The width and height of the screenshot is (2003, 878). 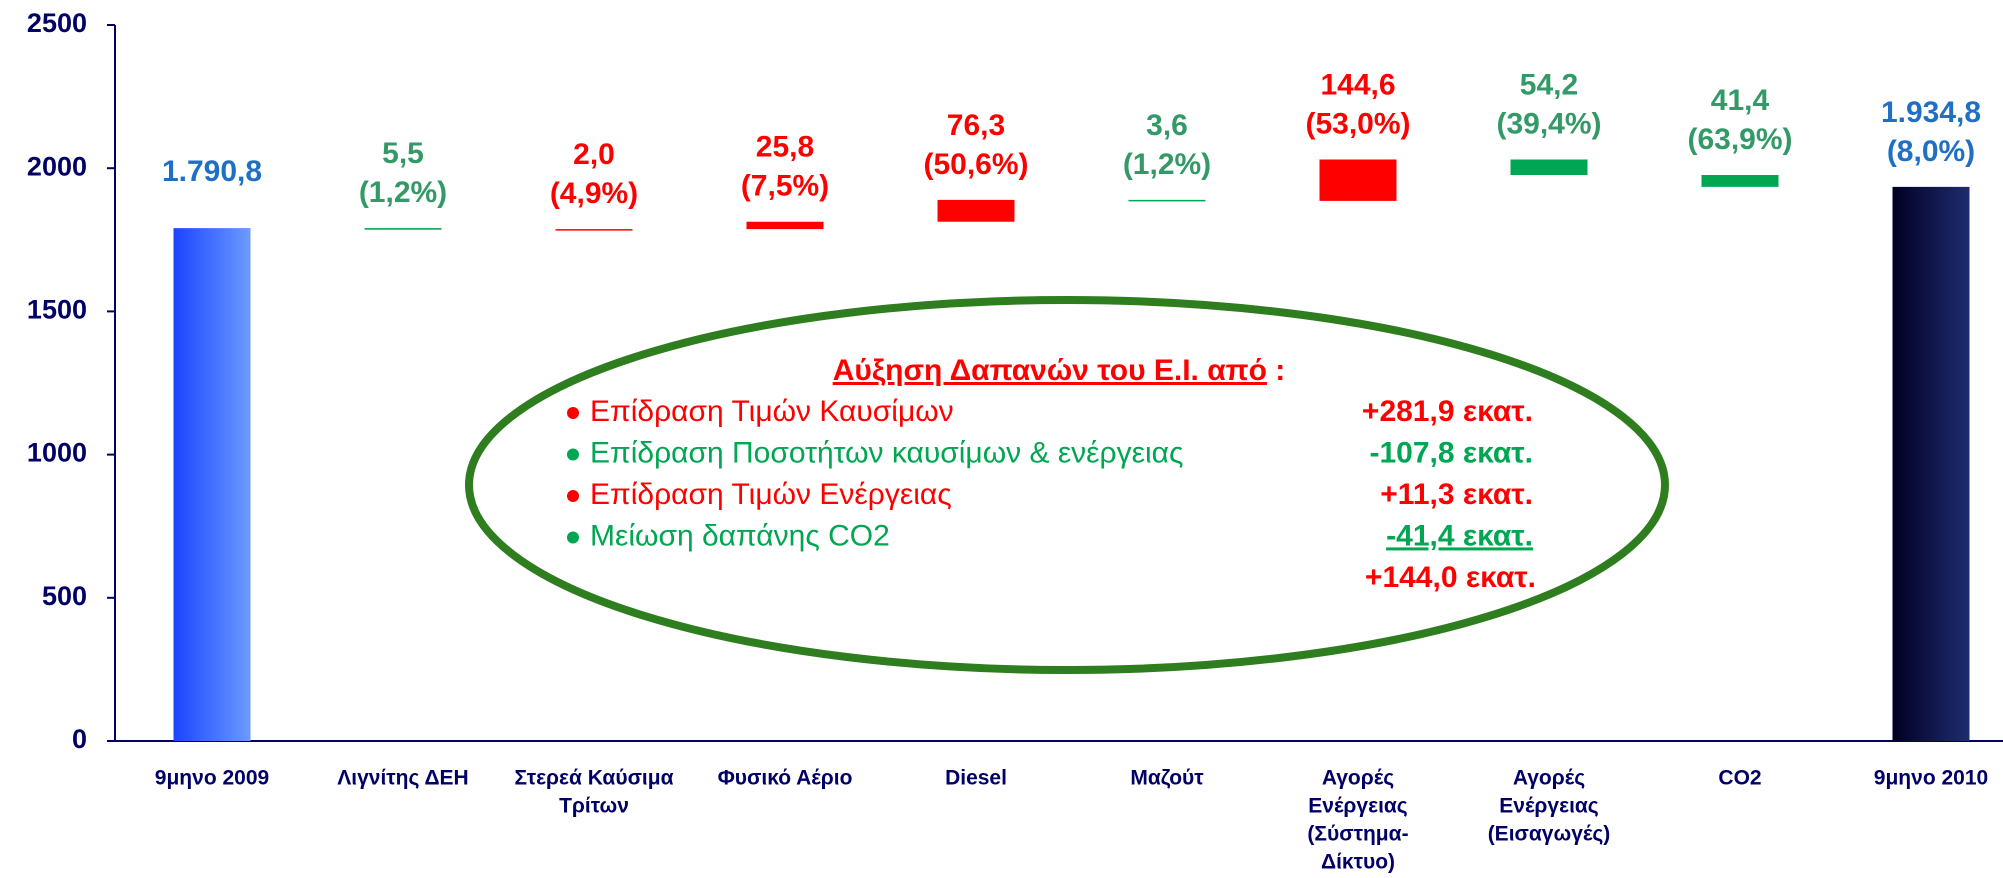 I want to click on value-label: 54,2, so click(x=1549, y=84).